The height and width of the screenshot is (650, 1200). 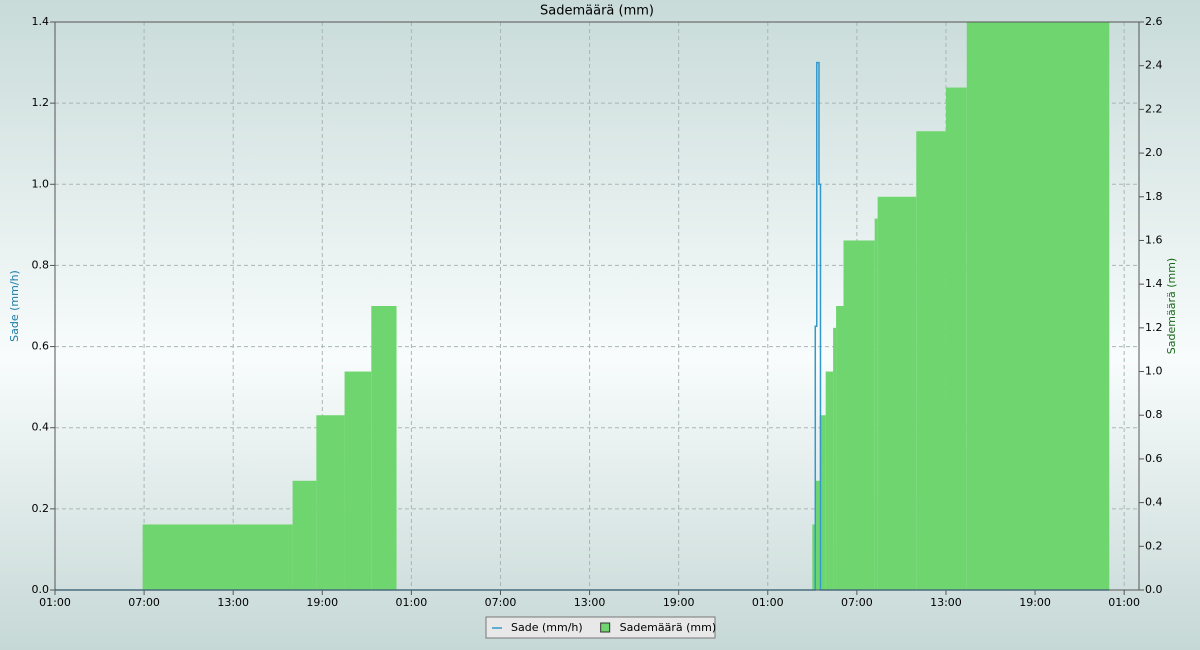 What do you see at coordinates (1154, 371) in the screenshot?
I see `y2-tick-label: 1.0` at bounding box center [1154, 371].